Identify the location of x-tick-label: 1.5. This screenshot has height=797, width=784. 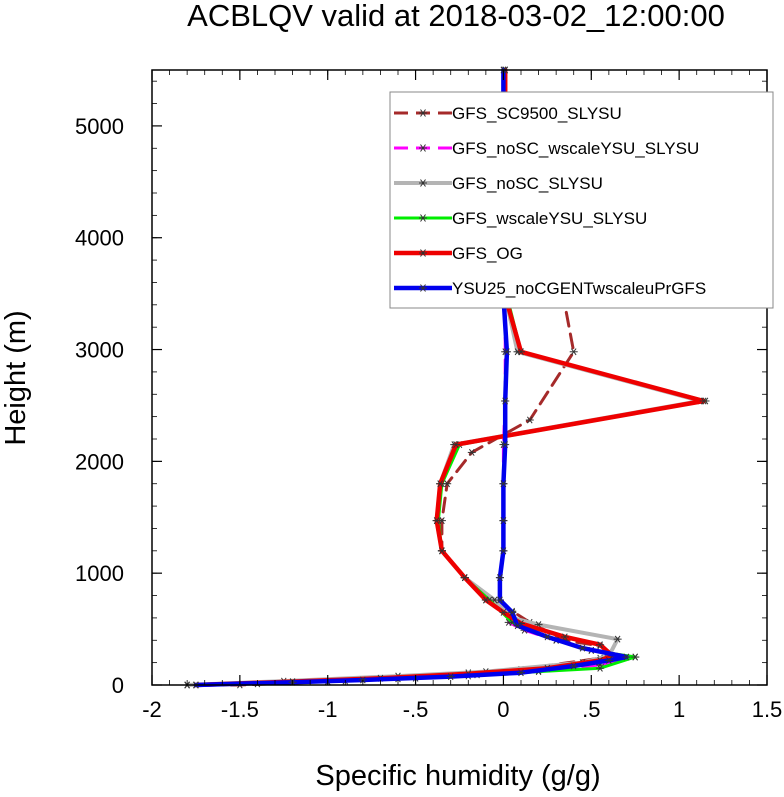
(767, 709).